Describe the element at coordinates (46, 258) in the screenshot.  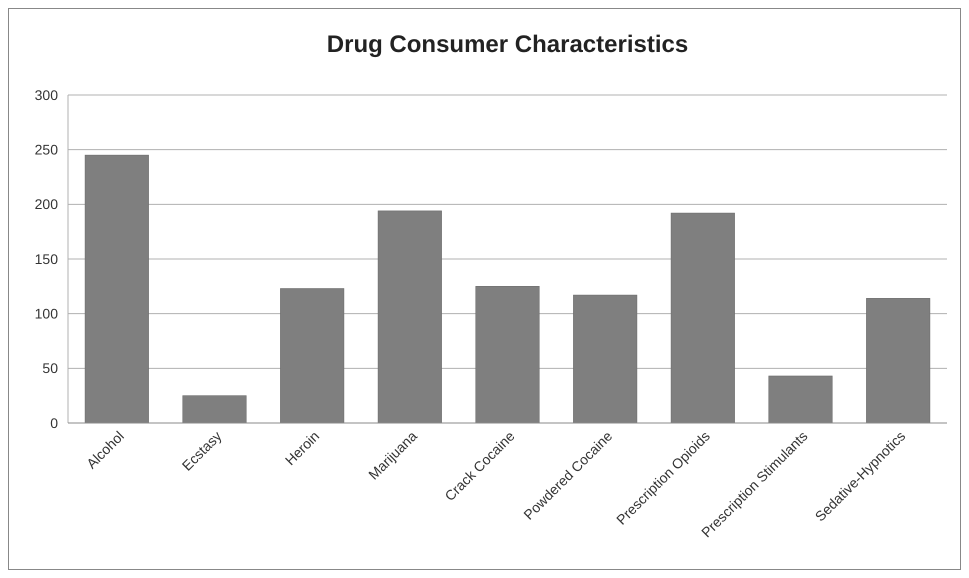
I see `y-tick-label: 150` at that location.